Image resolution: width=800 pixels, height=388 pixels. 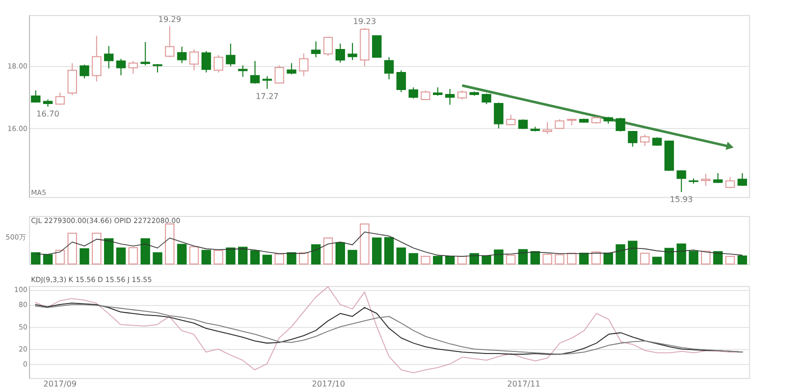 What do you see at coordinates (60, 384) in the screenshot?
I see `x-tick-label: 2017/09` at bounding box center [60, 384].